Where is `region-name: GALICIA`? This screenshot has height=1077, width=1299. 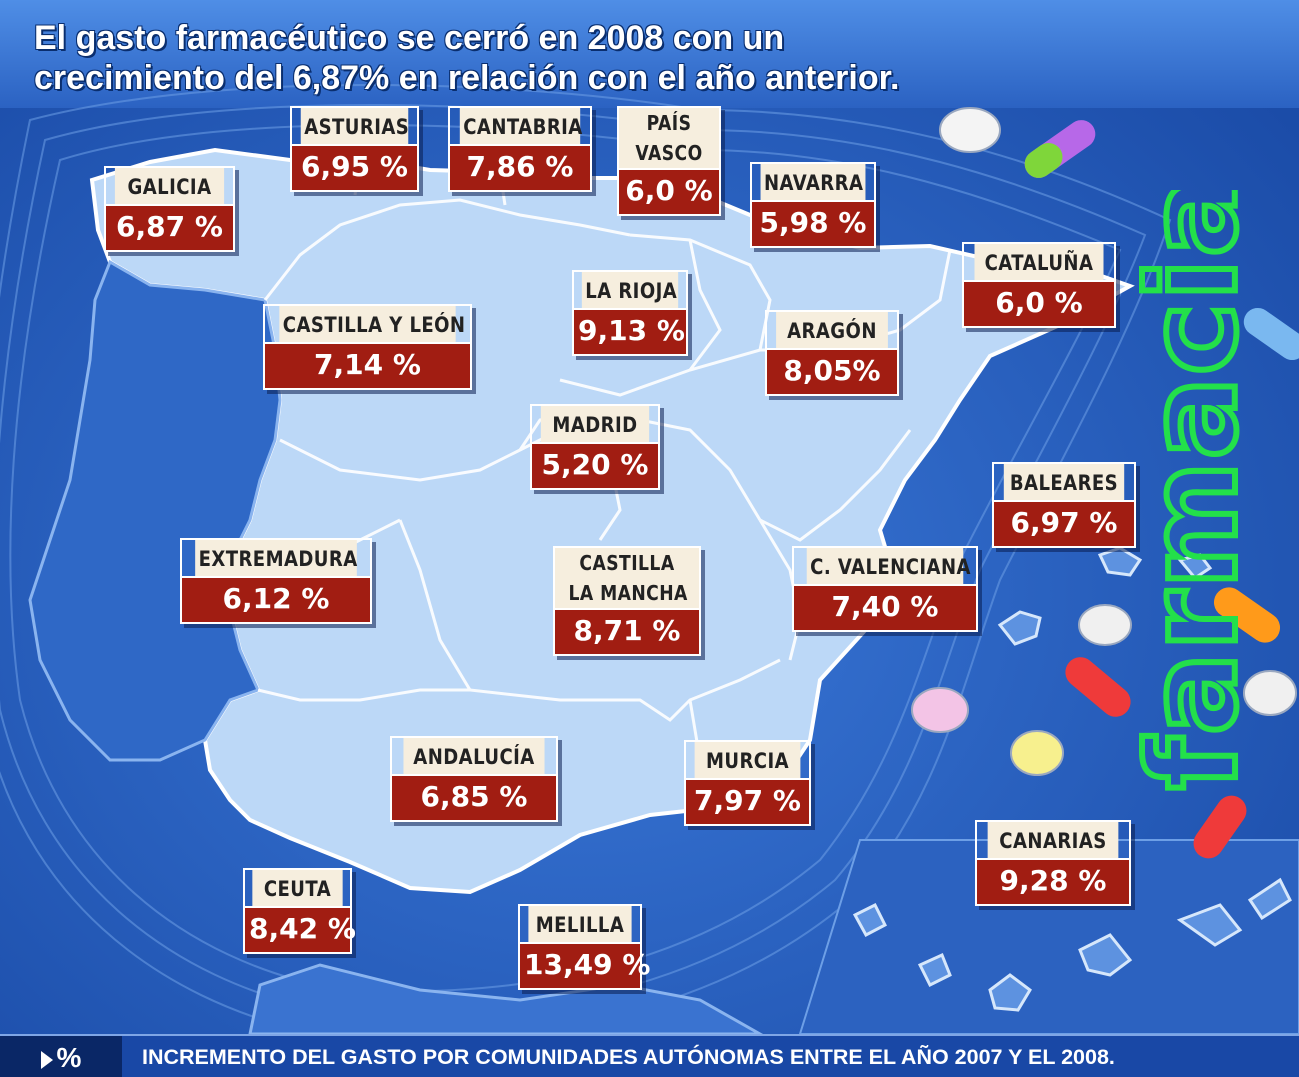 region-name: GALICIA is located at coordinates (169, 186).